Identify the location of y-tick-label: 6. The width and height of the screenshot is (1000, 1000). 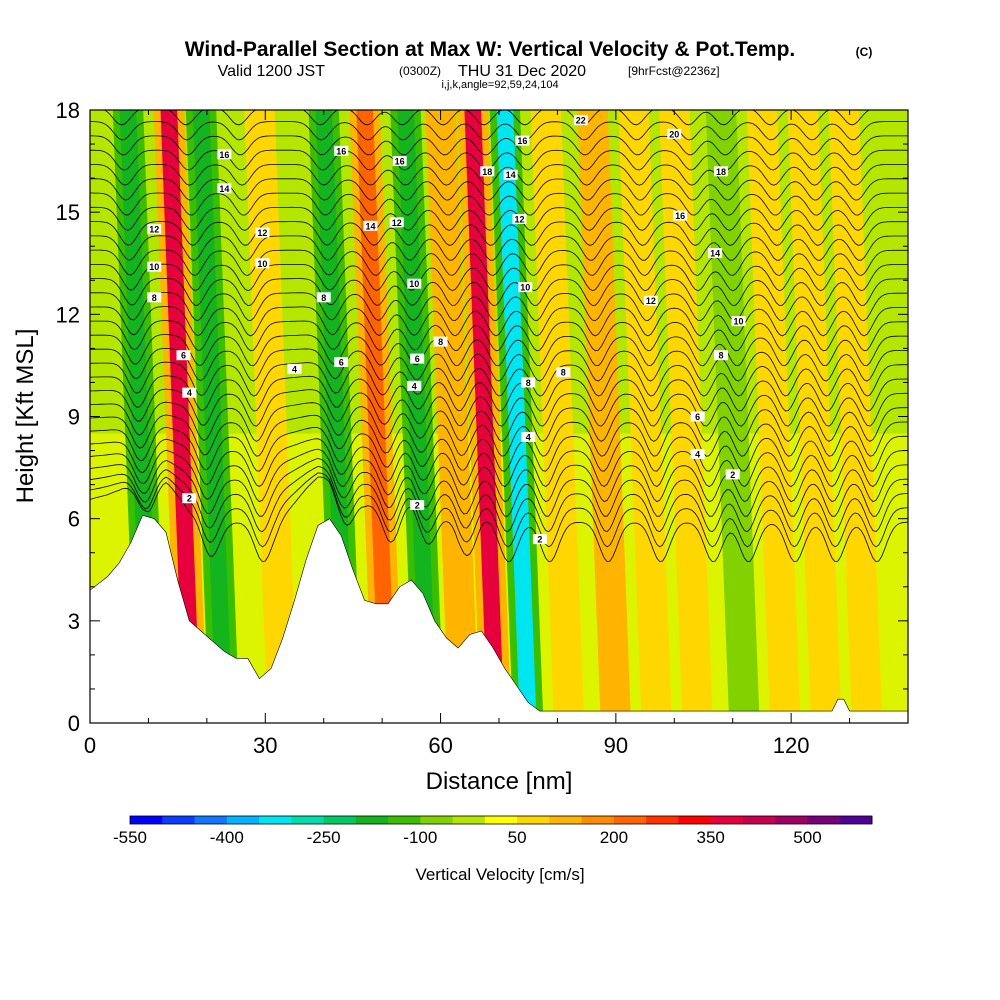
(74, 519).